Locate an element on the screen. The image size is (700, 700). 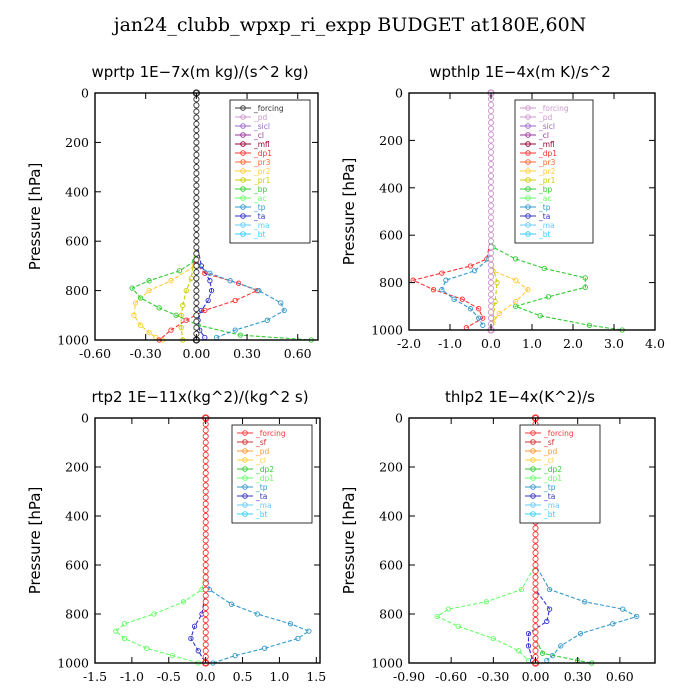
panel-title: rtp2 1E−11x(kg^2)/(kg^2 s) is located at coordinates (199, 397).